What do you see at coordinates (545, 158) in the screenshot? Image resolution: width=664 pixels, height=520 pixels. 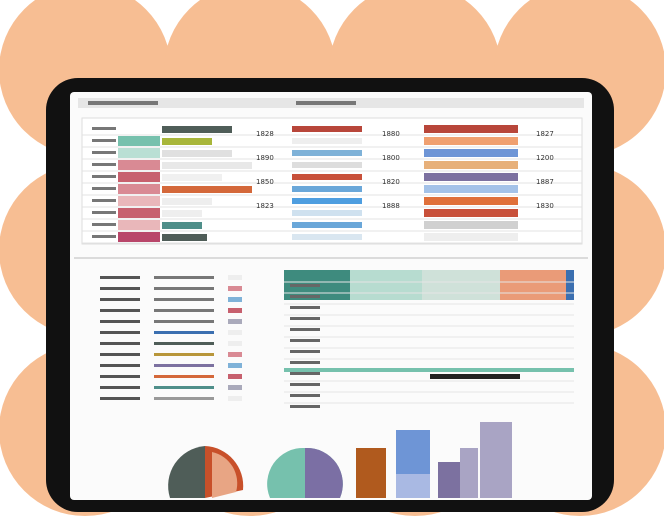 I see `cell-number: 1200` at bounding box center [545, 158].